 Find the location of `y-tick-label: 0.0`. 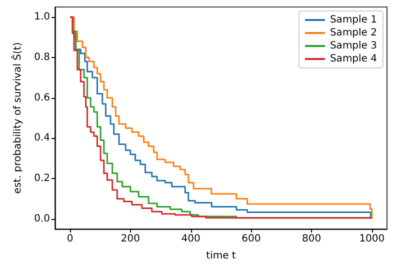

y-tick-label: 0.0 is located at coordinates (42, 218).